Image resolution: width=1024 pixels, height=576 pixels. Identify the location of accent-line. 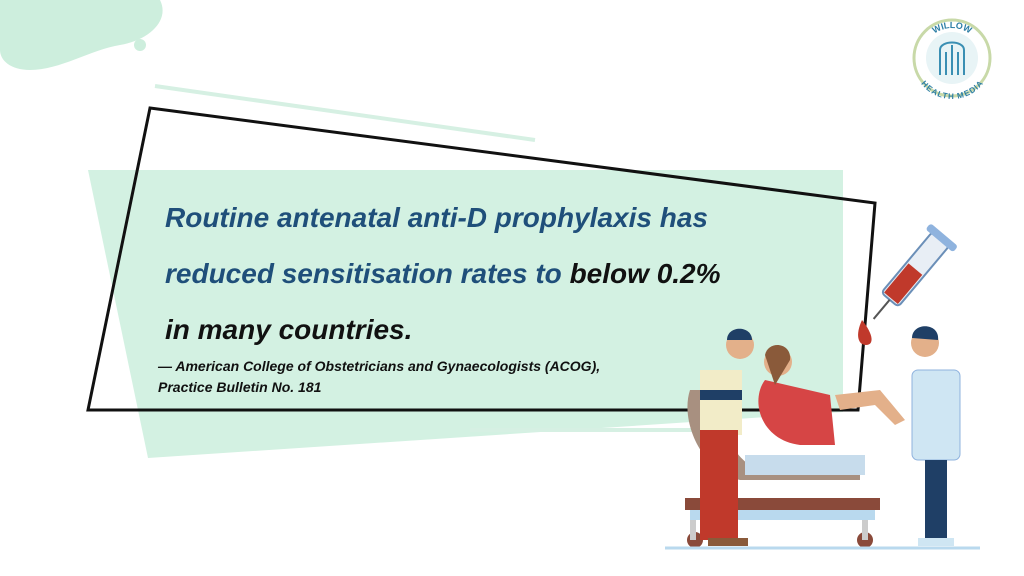
(345, 113).